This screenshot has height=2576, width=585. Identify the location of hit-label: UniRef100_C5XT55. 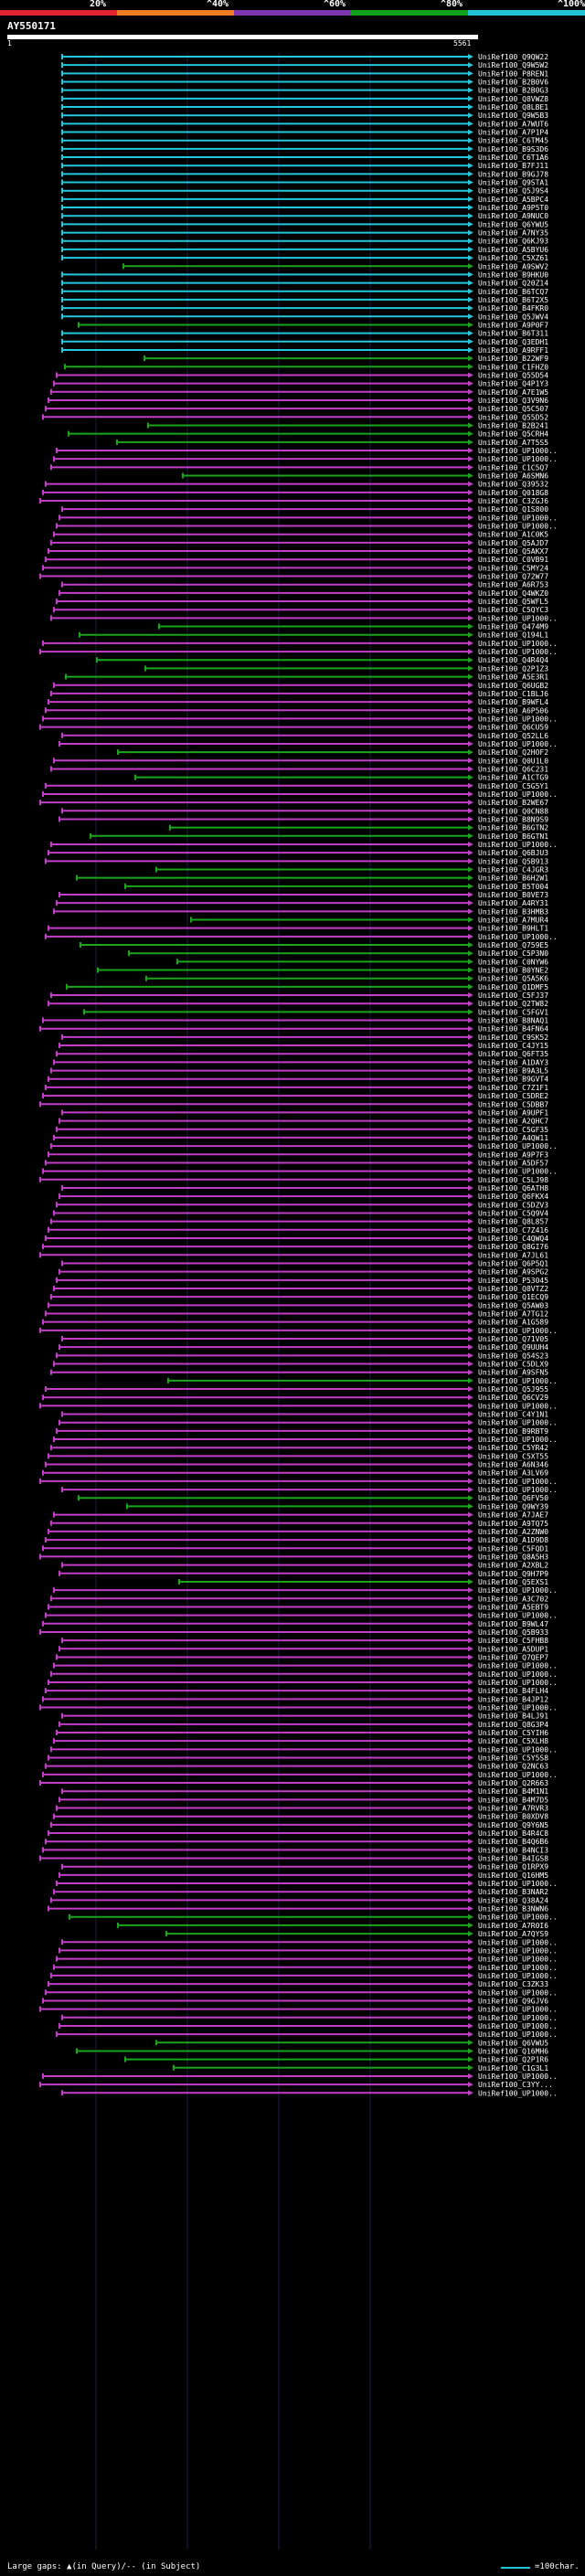
(513, 1456).